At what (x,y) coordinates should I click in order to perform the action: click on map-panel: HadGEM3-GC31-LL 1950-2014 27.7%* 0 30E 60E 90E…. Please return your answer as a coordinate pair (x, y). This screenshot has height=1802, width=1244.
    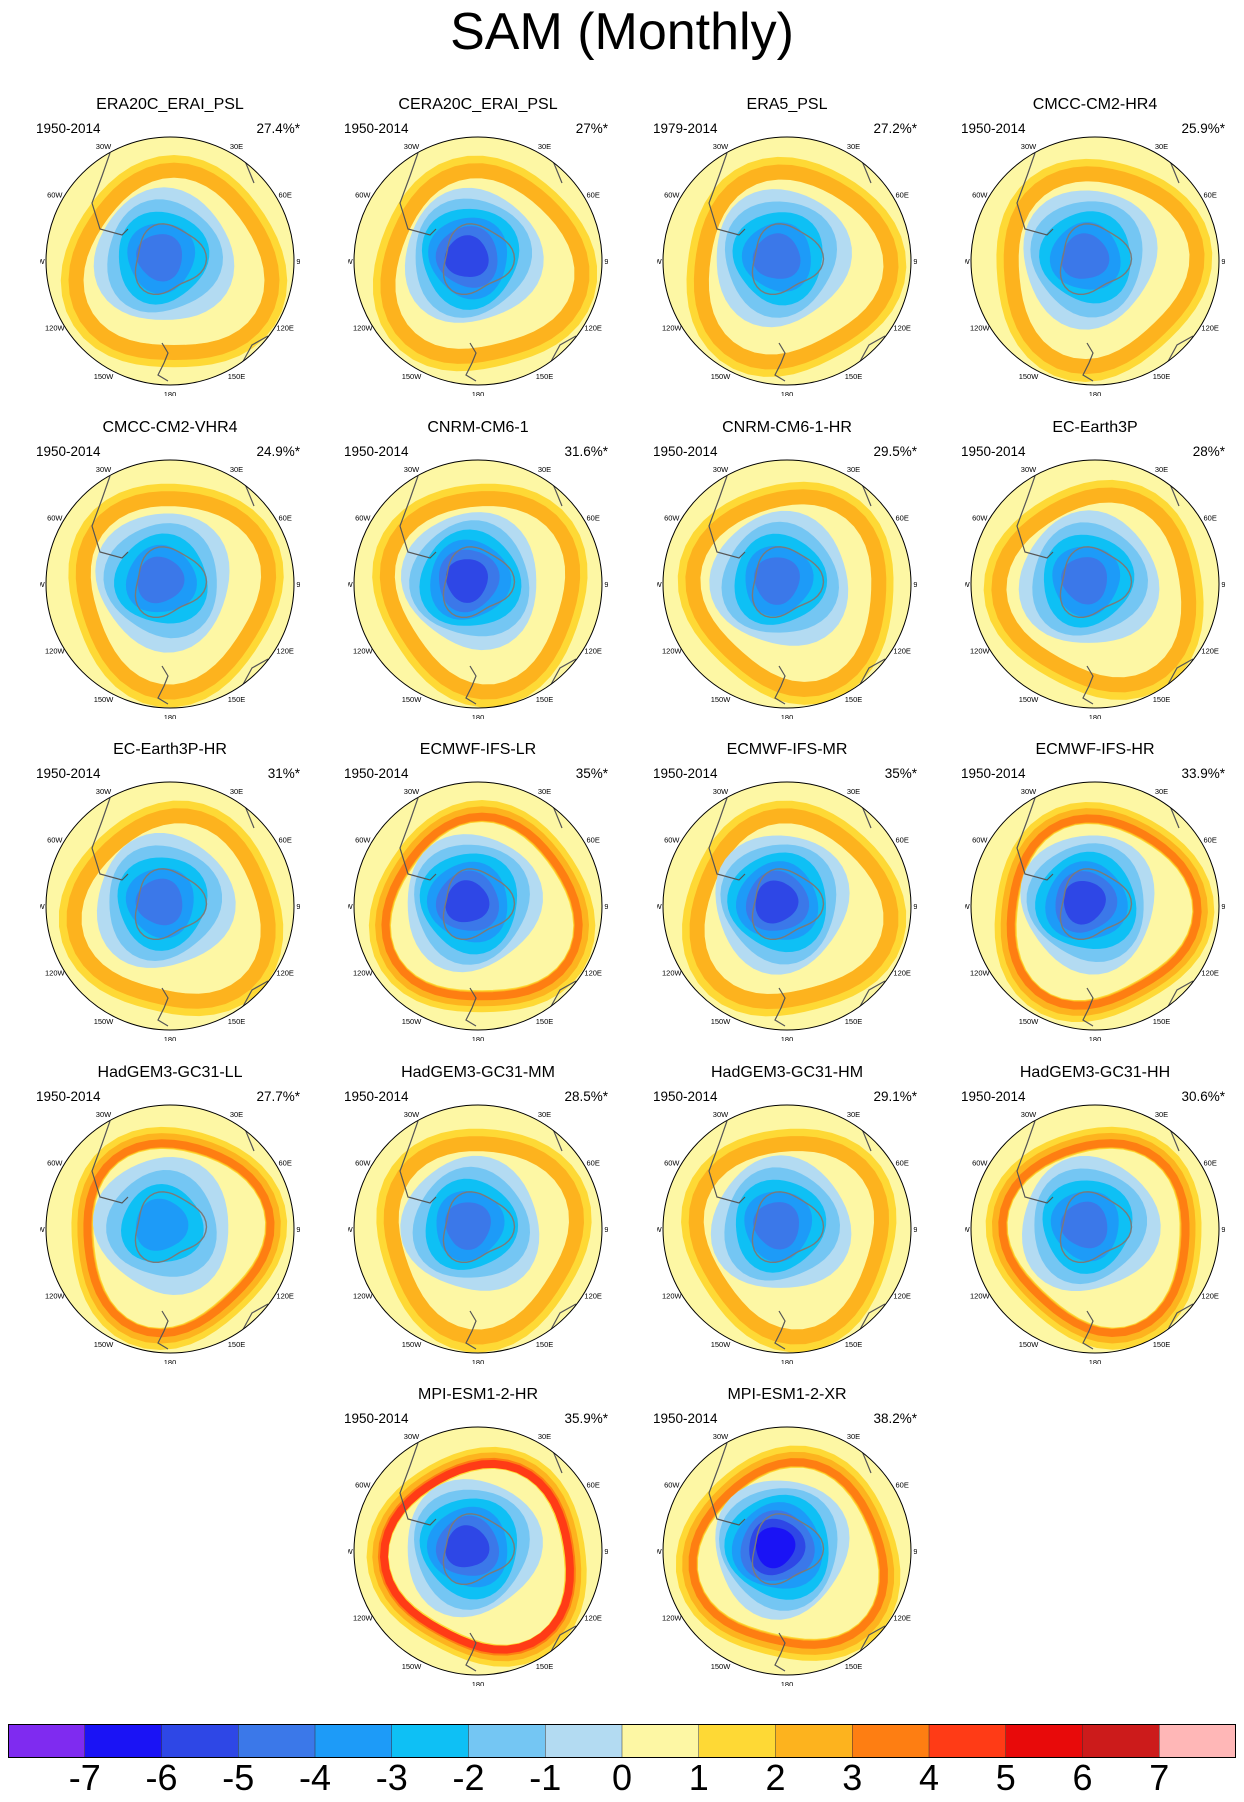
    Looking at the image, I should click on (170, 1219).